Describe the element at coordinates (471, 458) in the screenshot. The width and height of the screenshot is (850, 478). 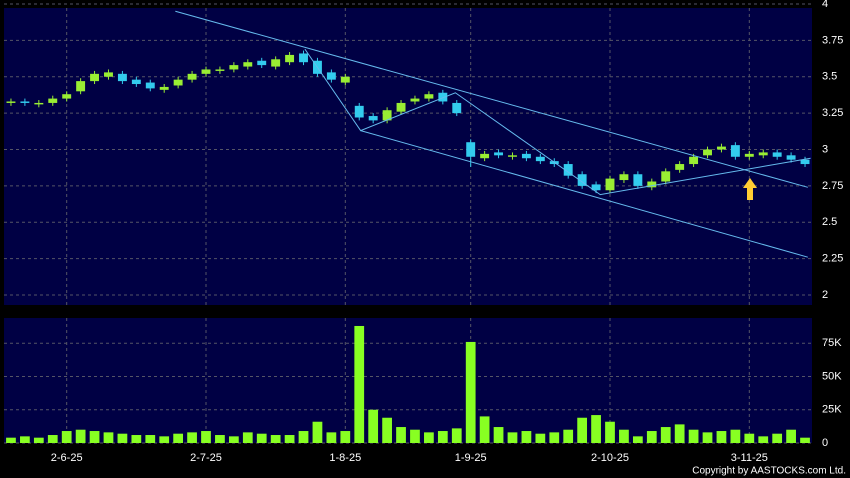
I see `x-tick-label: 1-9-25` at that location.